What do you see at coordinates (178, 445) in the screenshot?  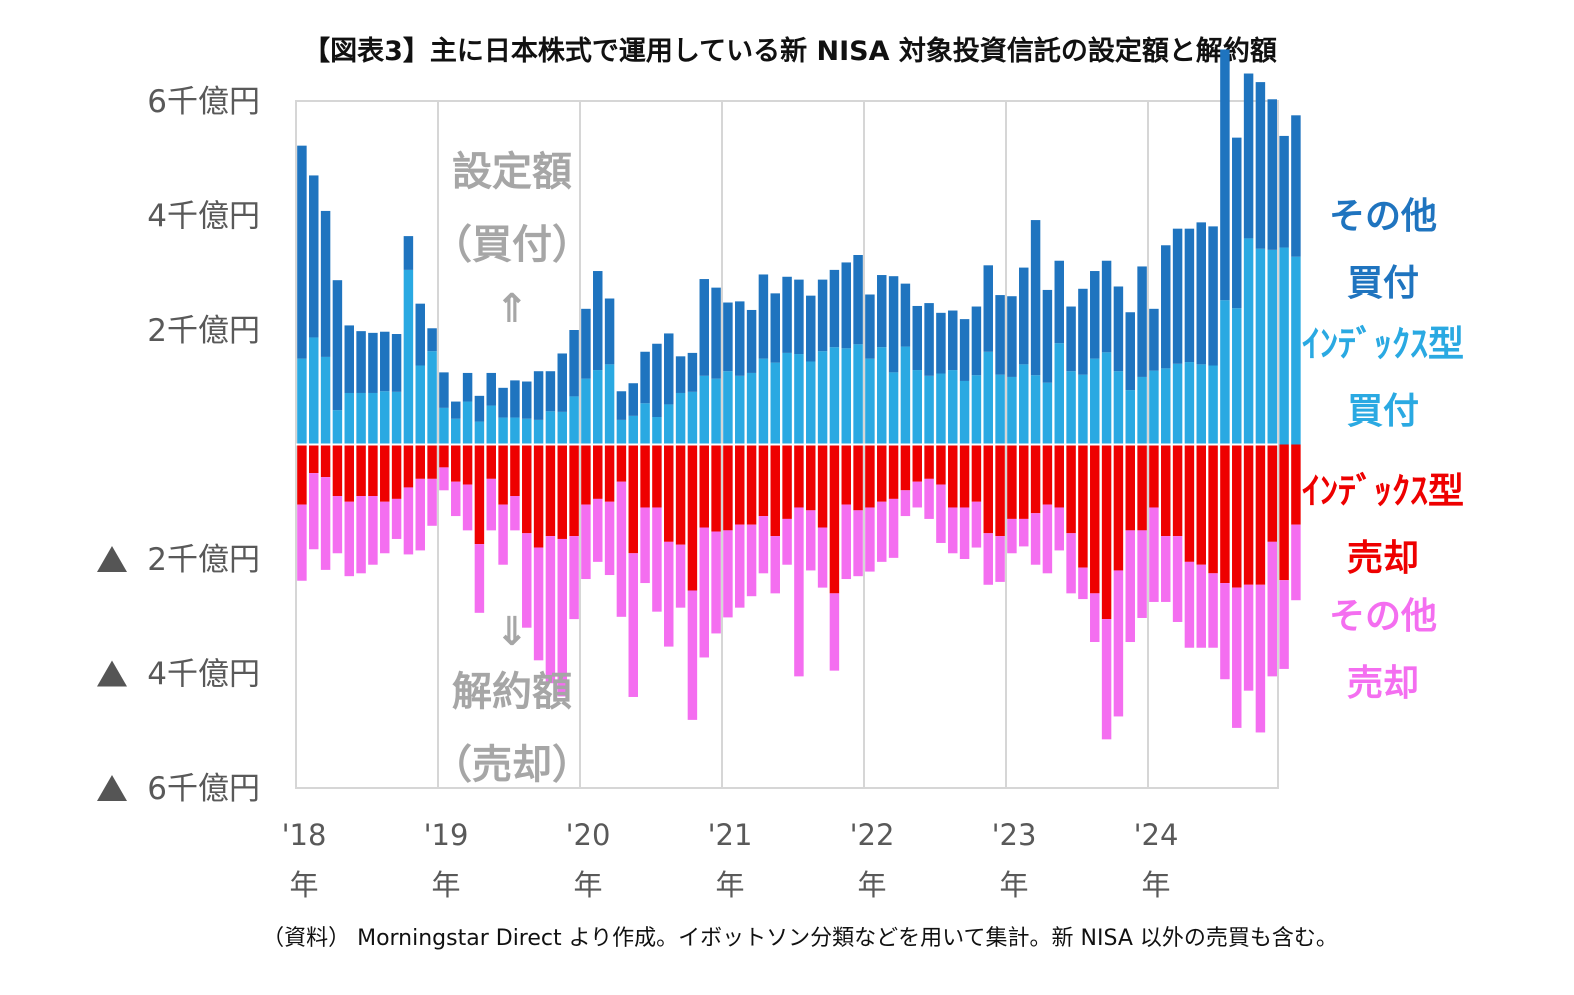 I see `y-axis: 6千億円 4千億円 2千億円 2千億円 4千億円 6千億円` at bounding box center [178, 445].